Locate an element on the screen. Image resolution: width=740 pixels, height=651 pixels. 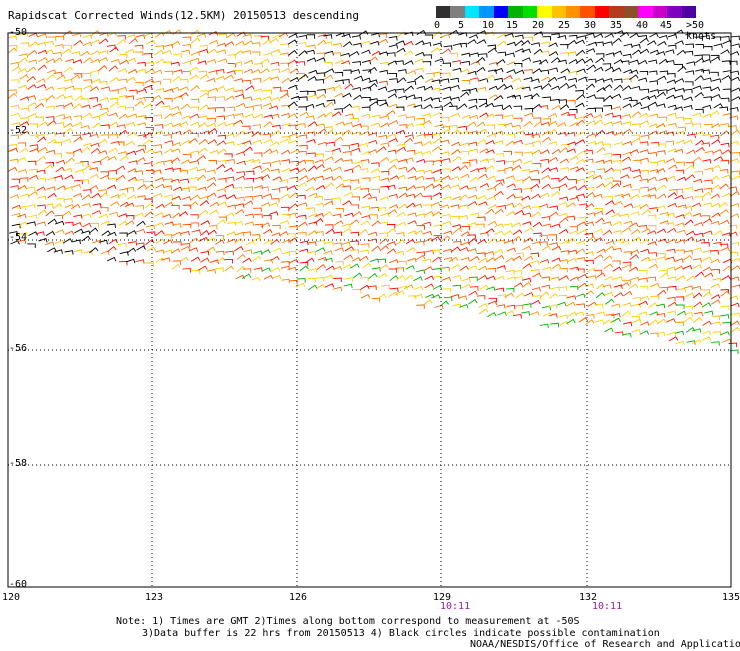
lon-label: 120 is located at coordinates (11, 597).